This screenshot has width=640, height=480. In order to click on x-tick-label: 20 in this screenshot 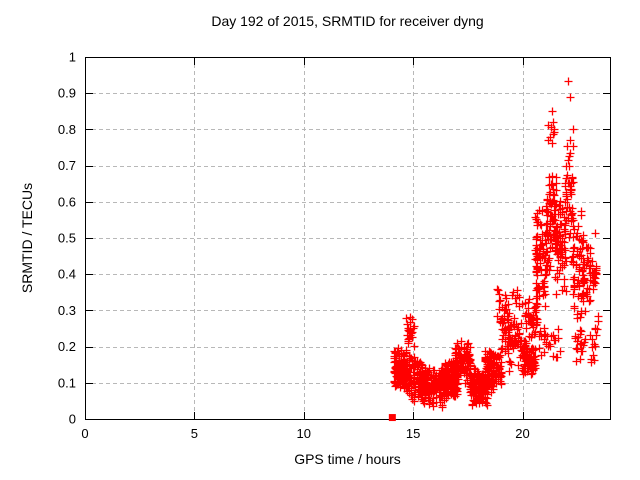, I will do `click(522, 433)`.